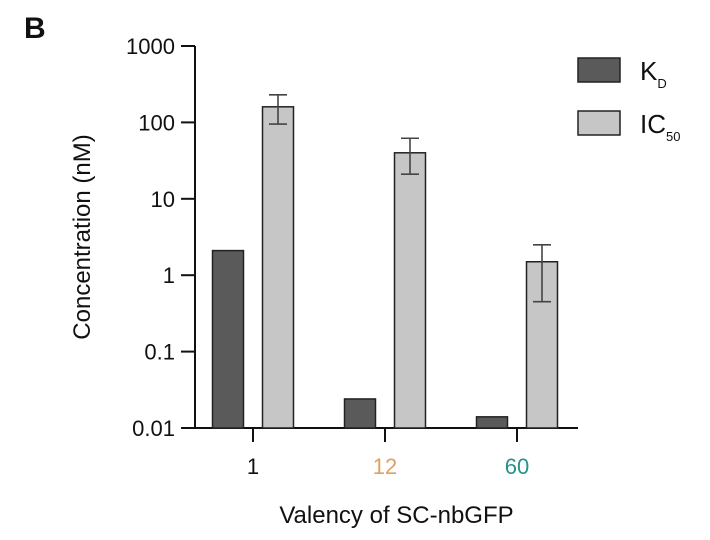  Describe the element at coordinates (153, 428) in the screenshot. I see `y-tick-label: 0.01` at that location.